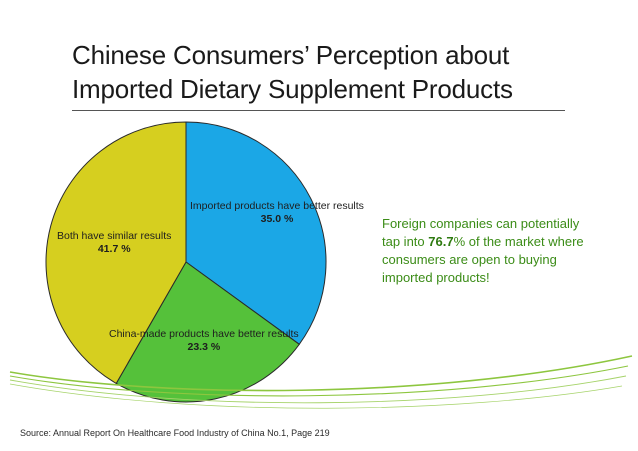  Describe the element at coordinates (441, 241) in the screenshot. I see `callout-highlight: 76.7` at that location.